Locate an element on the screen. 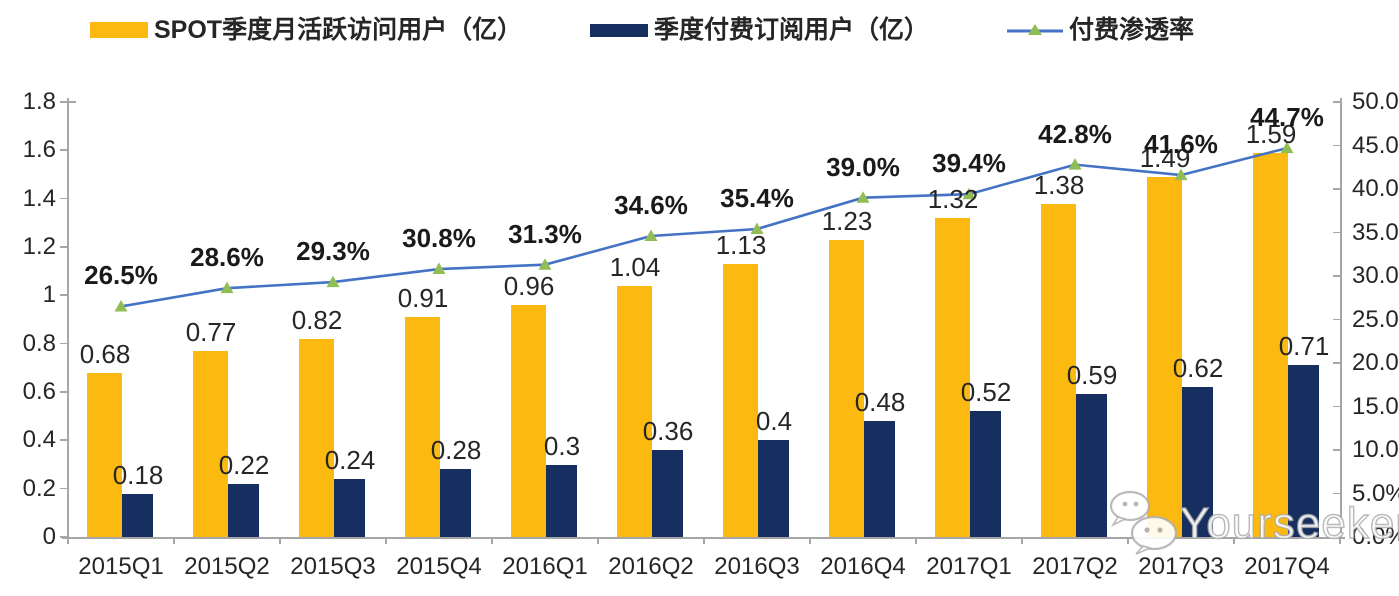 Image resolution: width=1399 pixels, height=596 pixels. mau-value-label: 1.32 is located at coordinates (953, 199).